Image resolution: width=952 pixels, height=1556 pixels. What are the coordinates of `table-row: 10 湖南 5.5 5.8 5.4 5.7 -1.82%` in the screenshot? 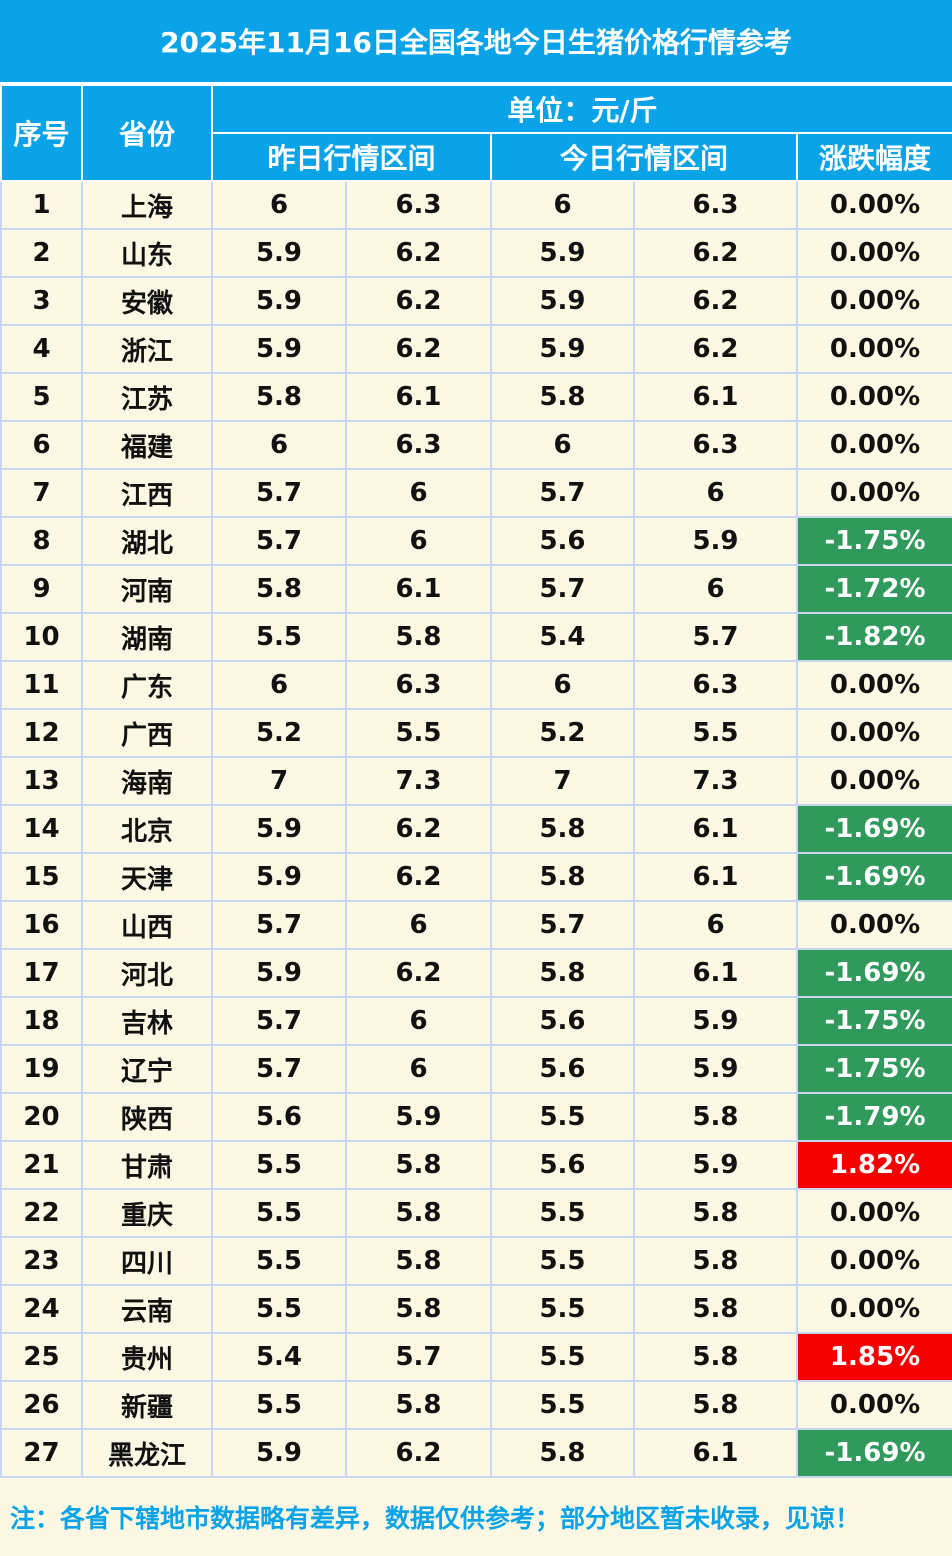 It's located at (476, 637).